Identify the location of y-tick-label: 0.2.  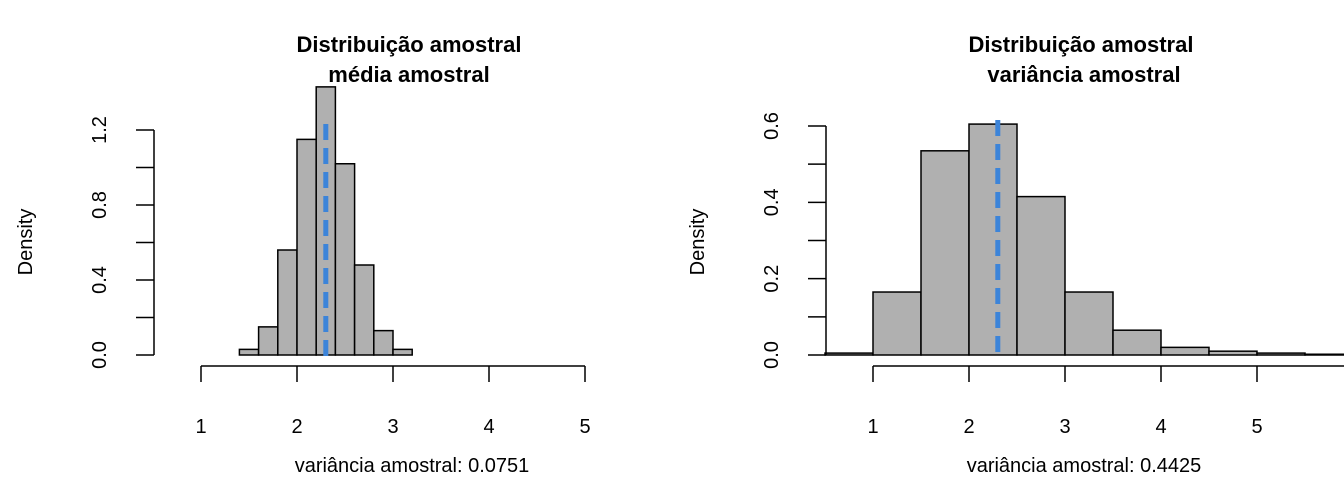
(772, 279).